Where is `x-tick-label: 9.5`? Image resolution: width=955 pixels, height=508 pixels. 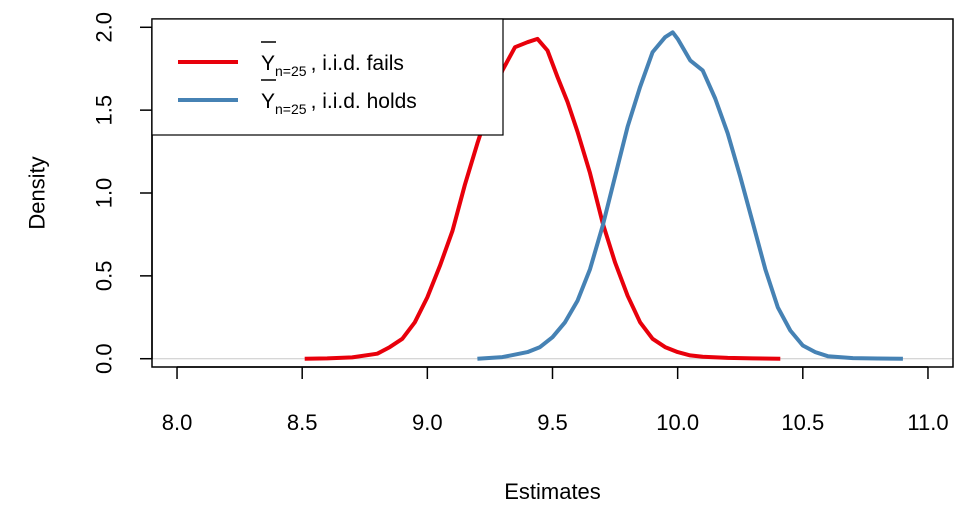
x-tick-label: 9.5 is located at coordinates (552, 422).